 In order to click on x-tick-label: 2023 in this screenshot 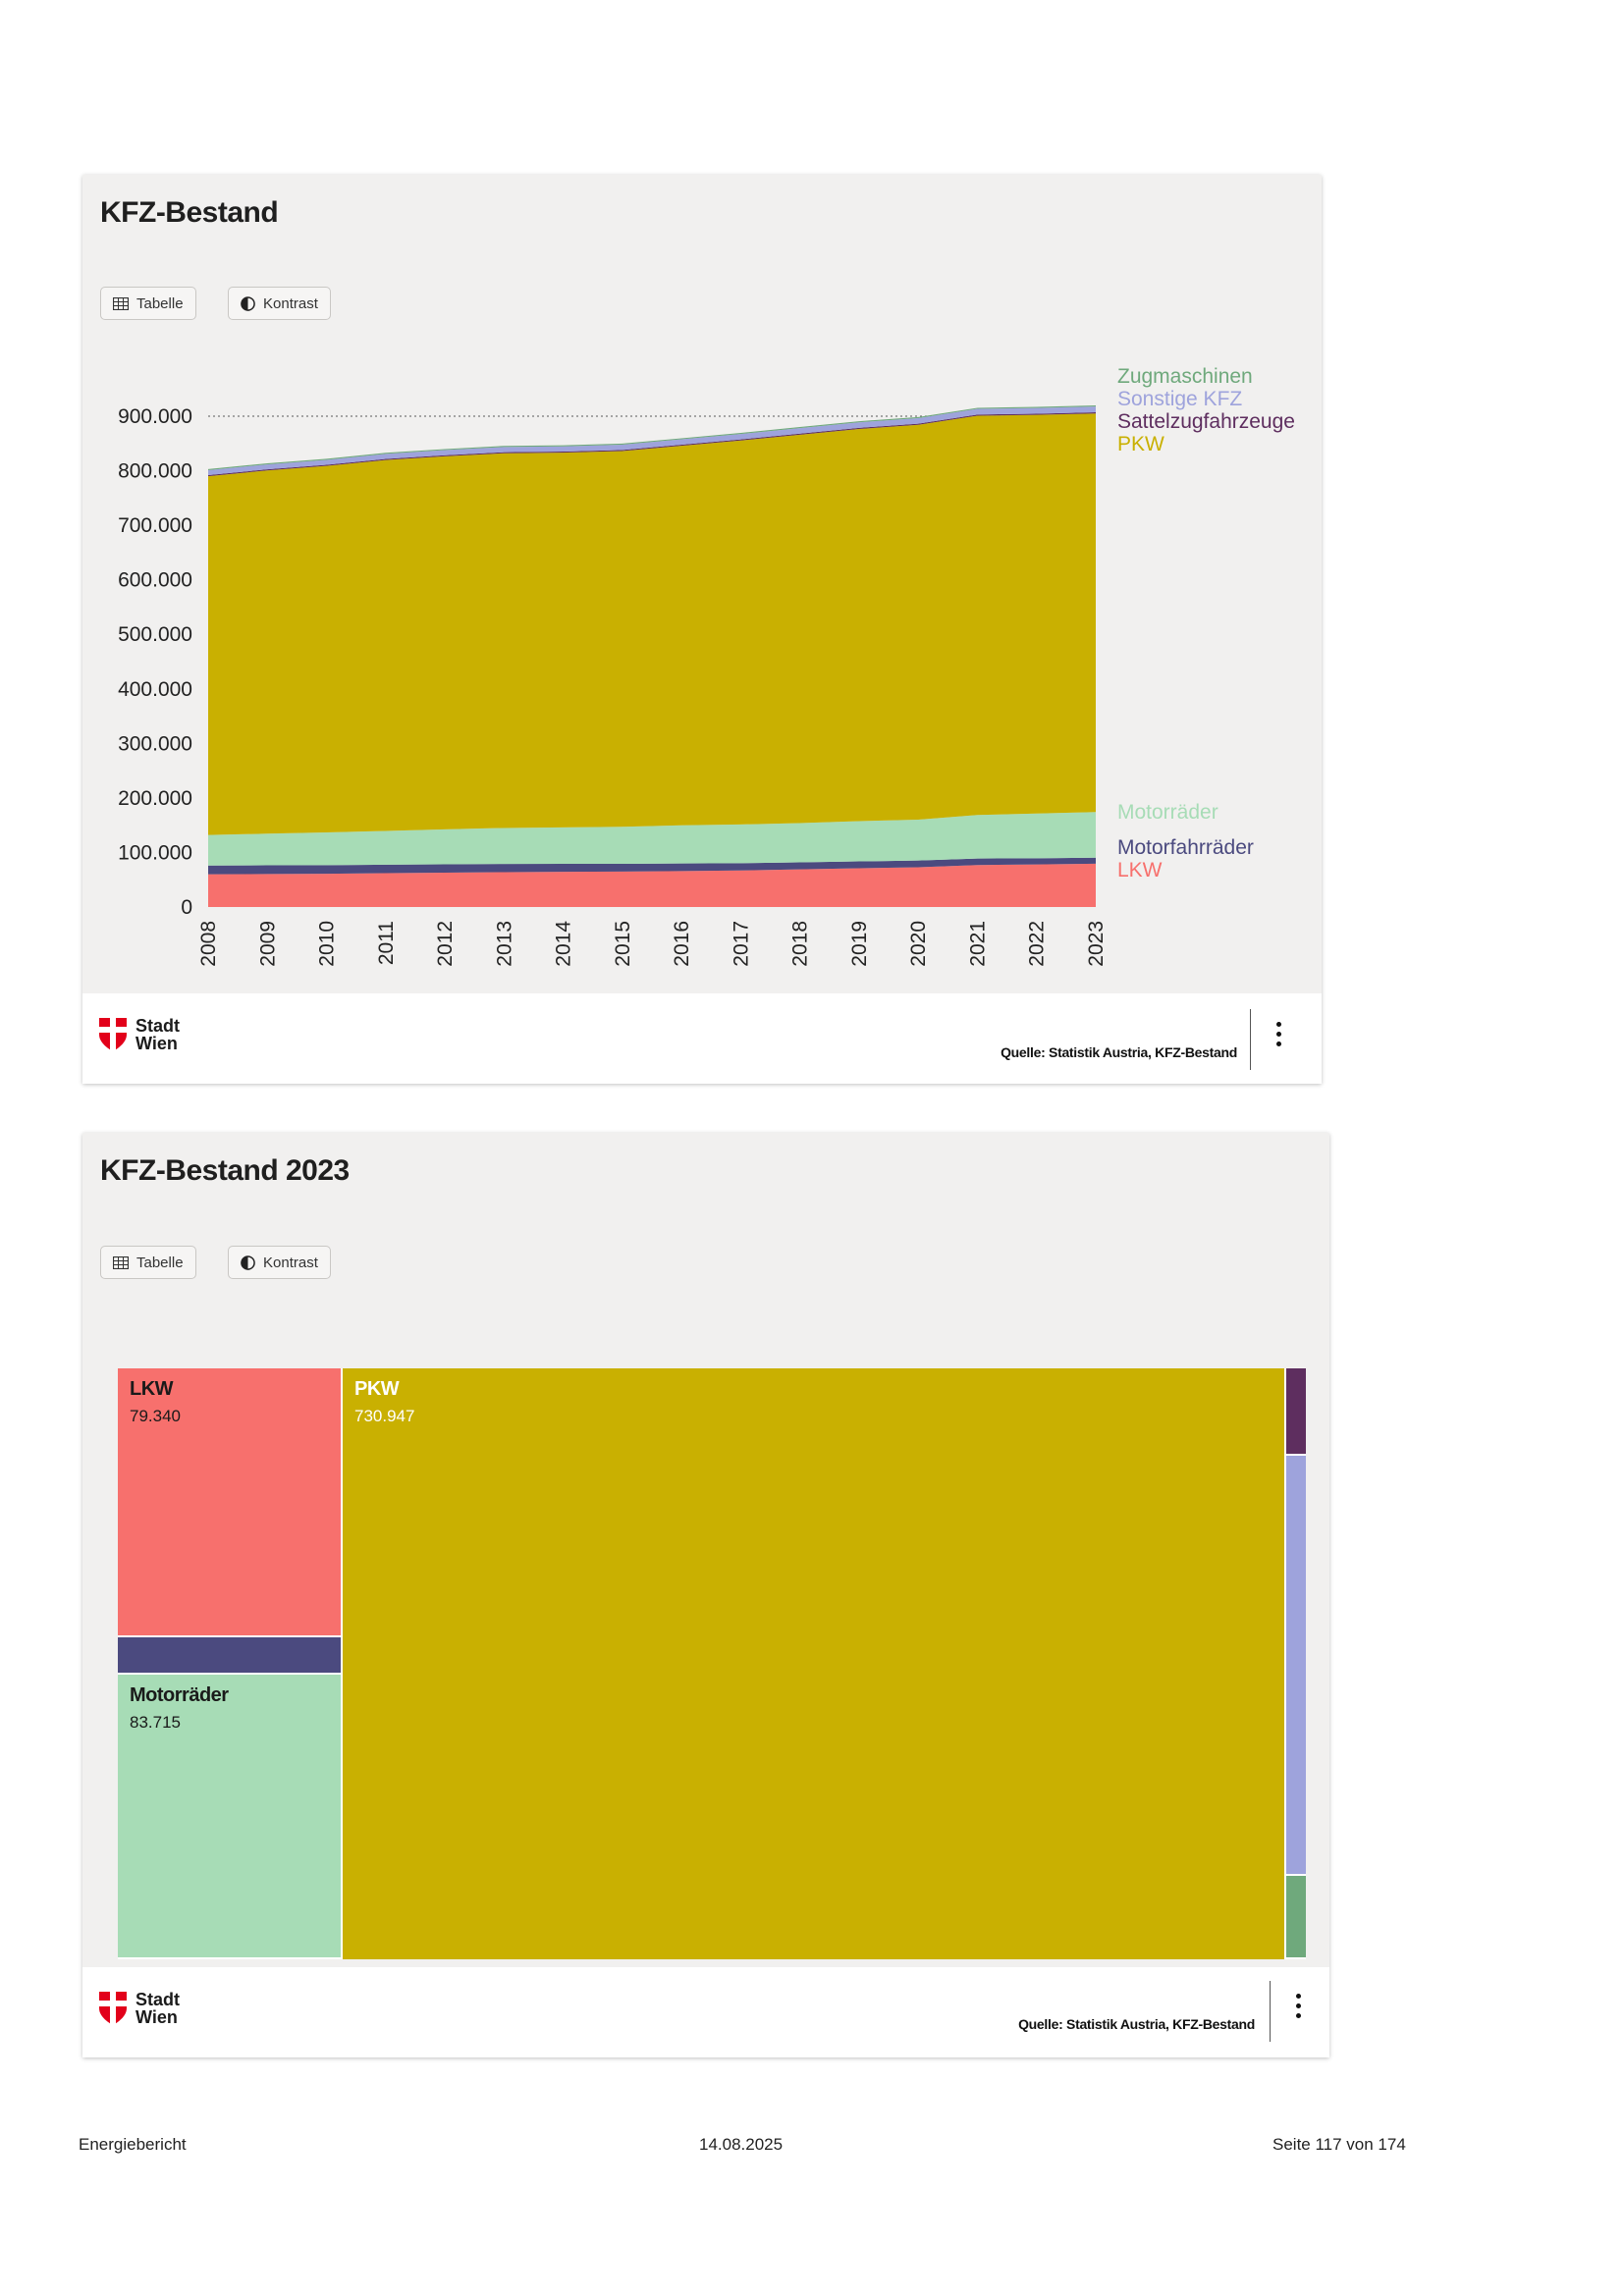, I will do `click(1096, 944)`.